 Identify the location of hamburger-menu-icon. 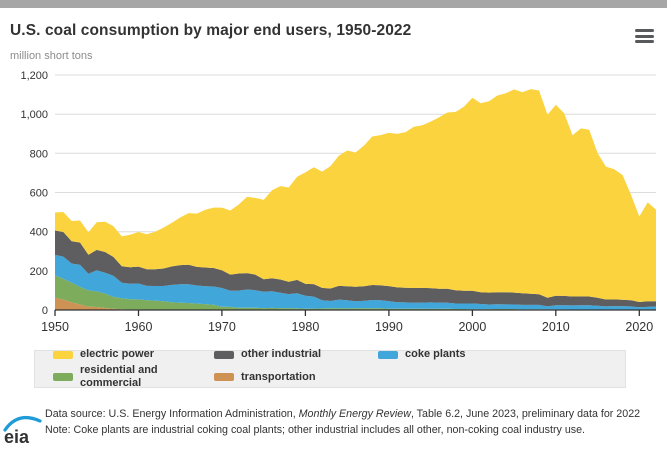
(644, 36).